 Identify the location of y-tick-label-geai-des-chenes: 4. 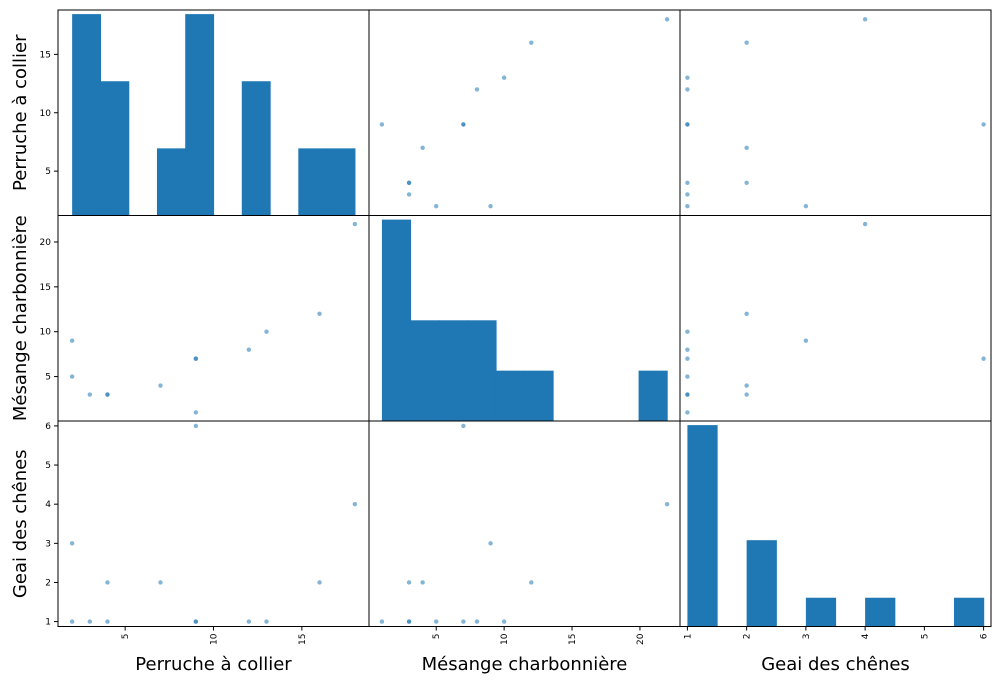
(48, 505).